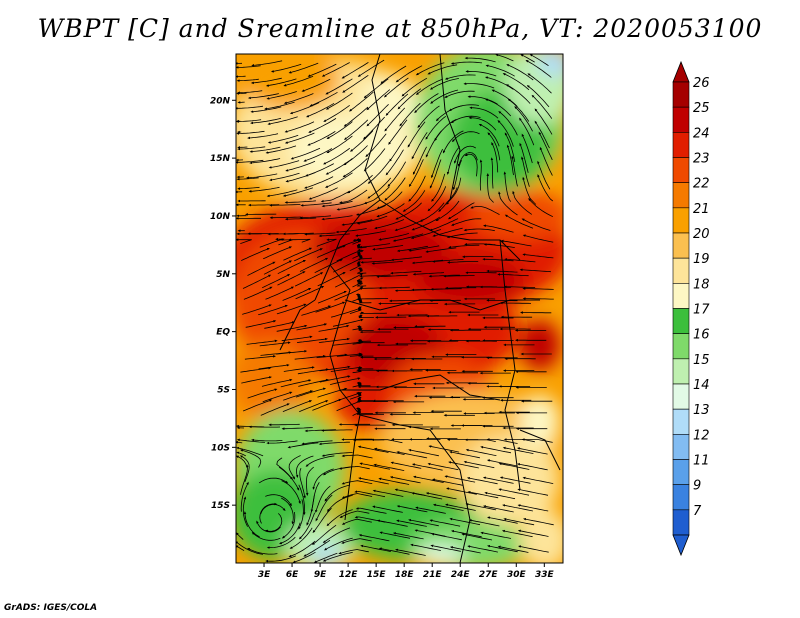 Image resolution: width=800 pixels, height=618 pixels. Describe the element at coordinates (701, 435) in the screenshot. I see `colorbar-label: 12` at that location.